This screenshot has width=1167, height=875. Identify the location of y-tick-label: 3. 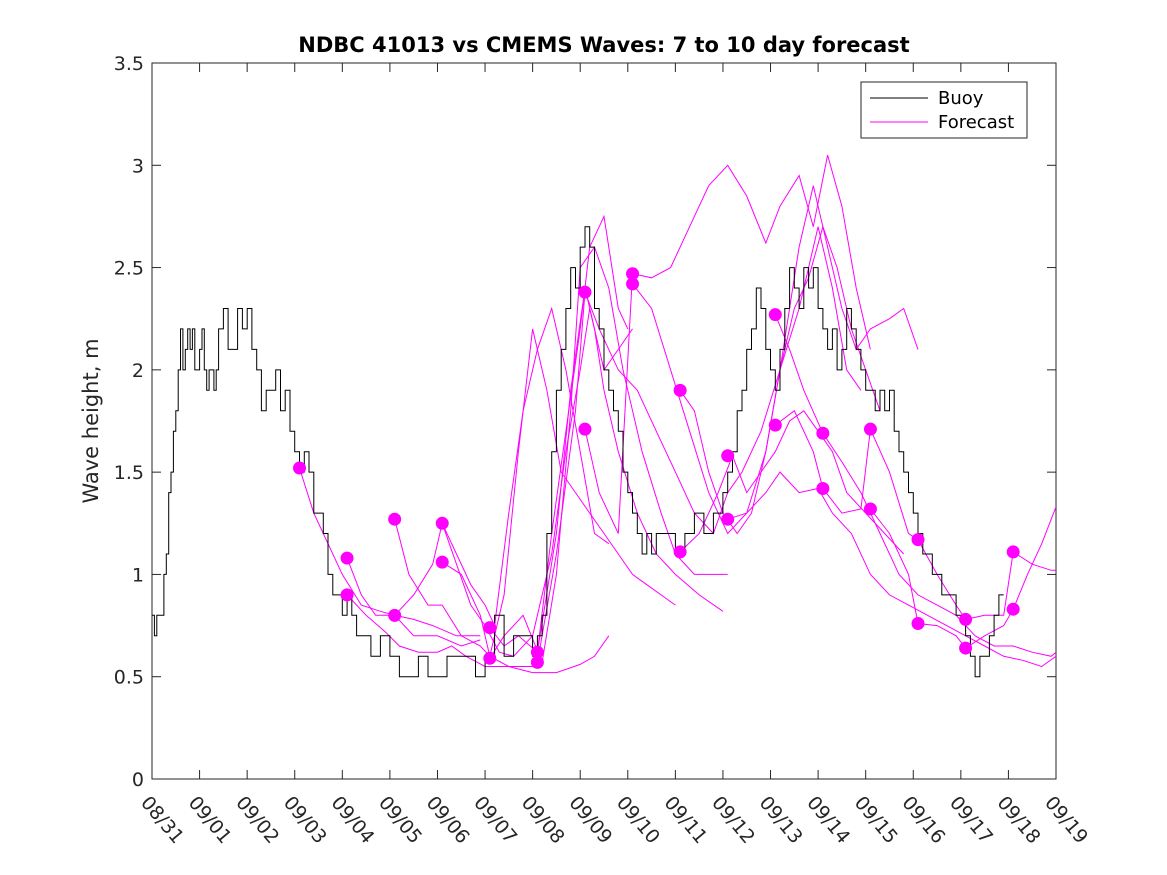
(138, 166).